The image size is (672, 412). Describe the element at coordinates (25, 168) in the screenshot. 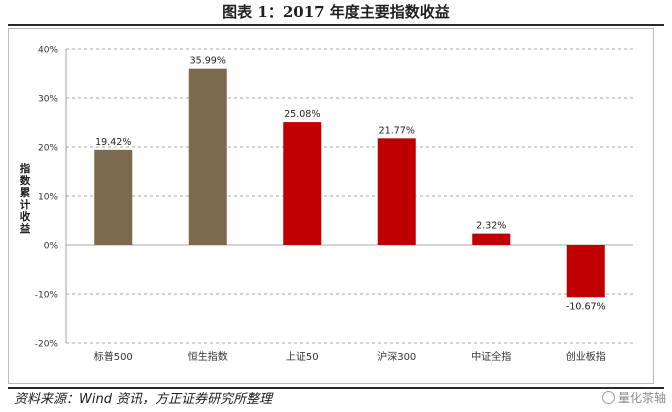

I see `y-axis-label-char: 指` at that location.